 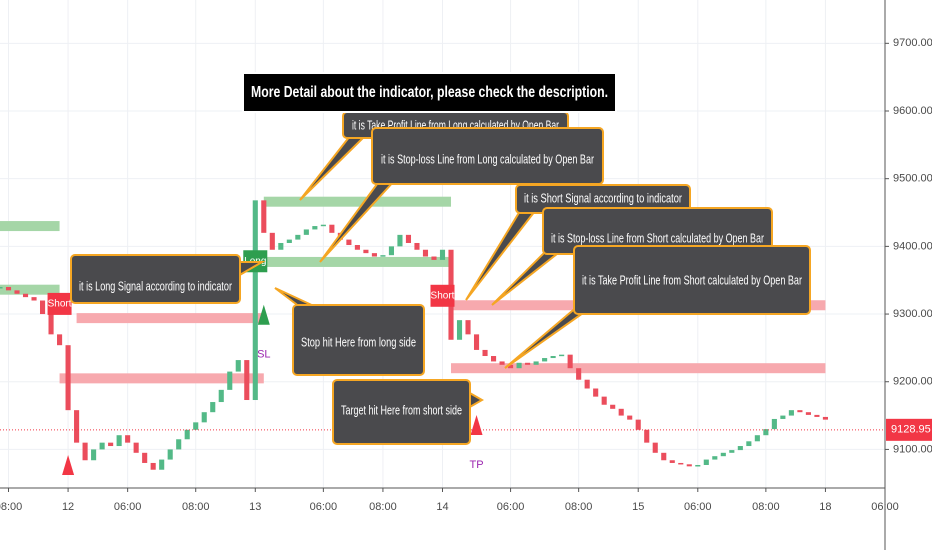 I want to click on callout: Stop hit Here from long side, so click(x=349, y=331).